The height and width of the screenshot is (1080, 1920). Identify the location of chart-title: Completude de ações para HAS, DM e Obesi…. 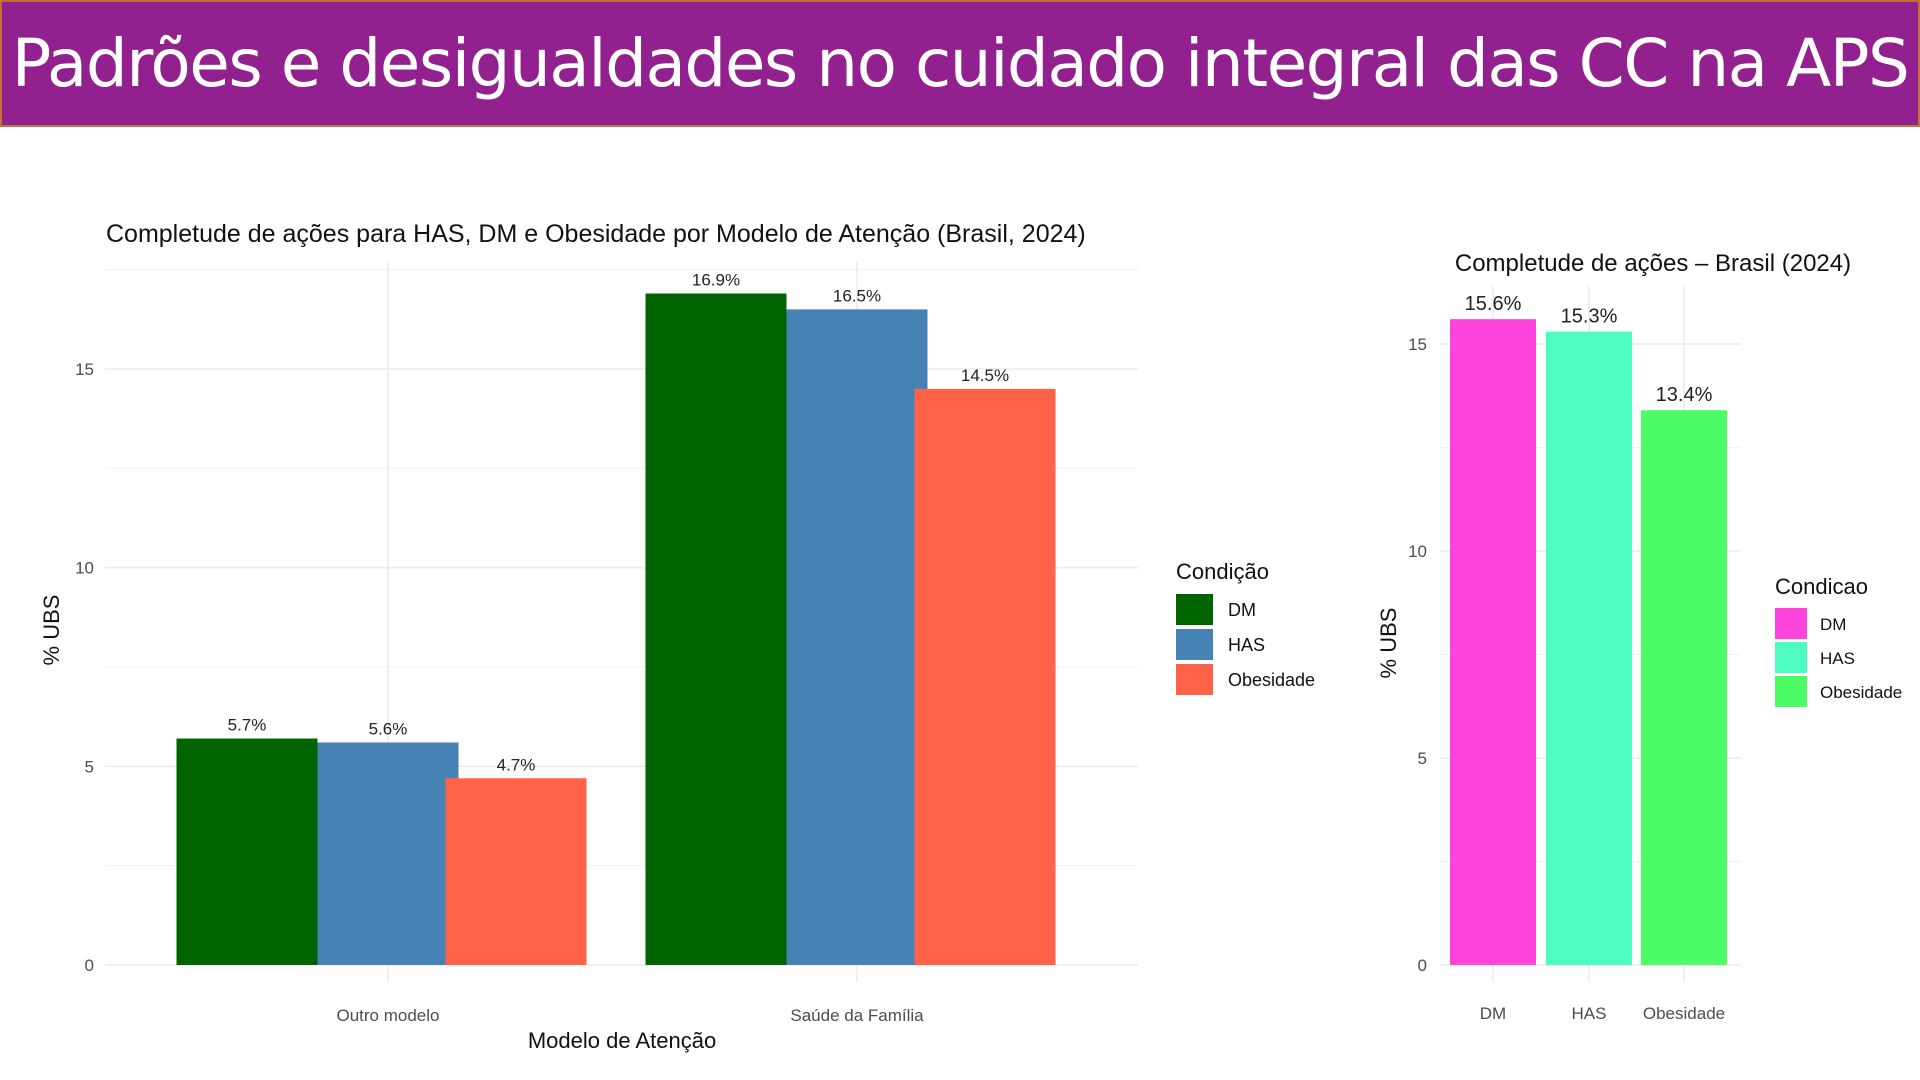
(596, 234).